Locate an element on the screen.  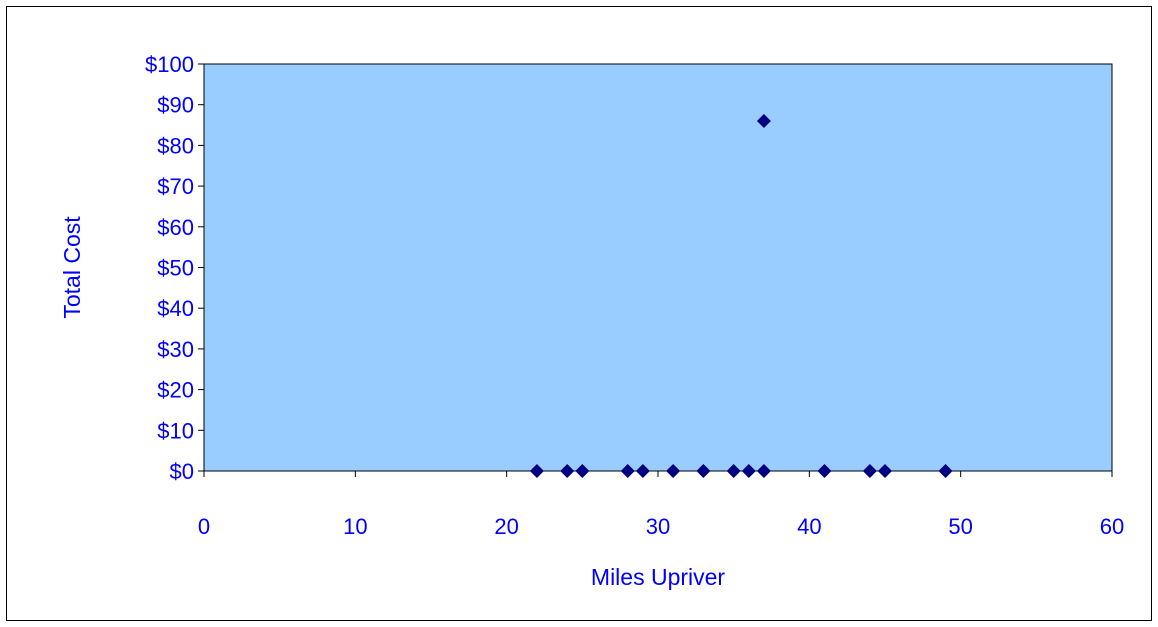
x-axis-title: Miles Upriver is located at coordinates (658, 577).